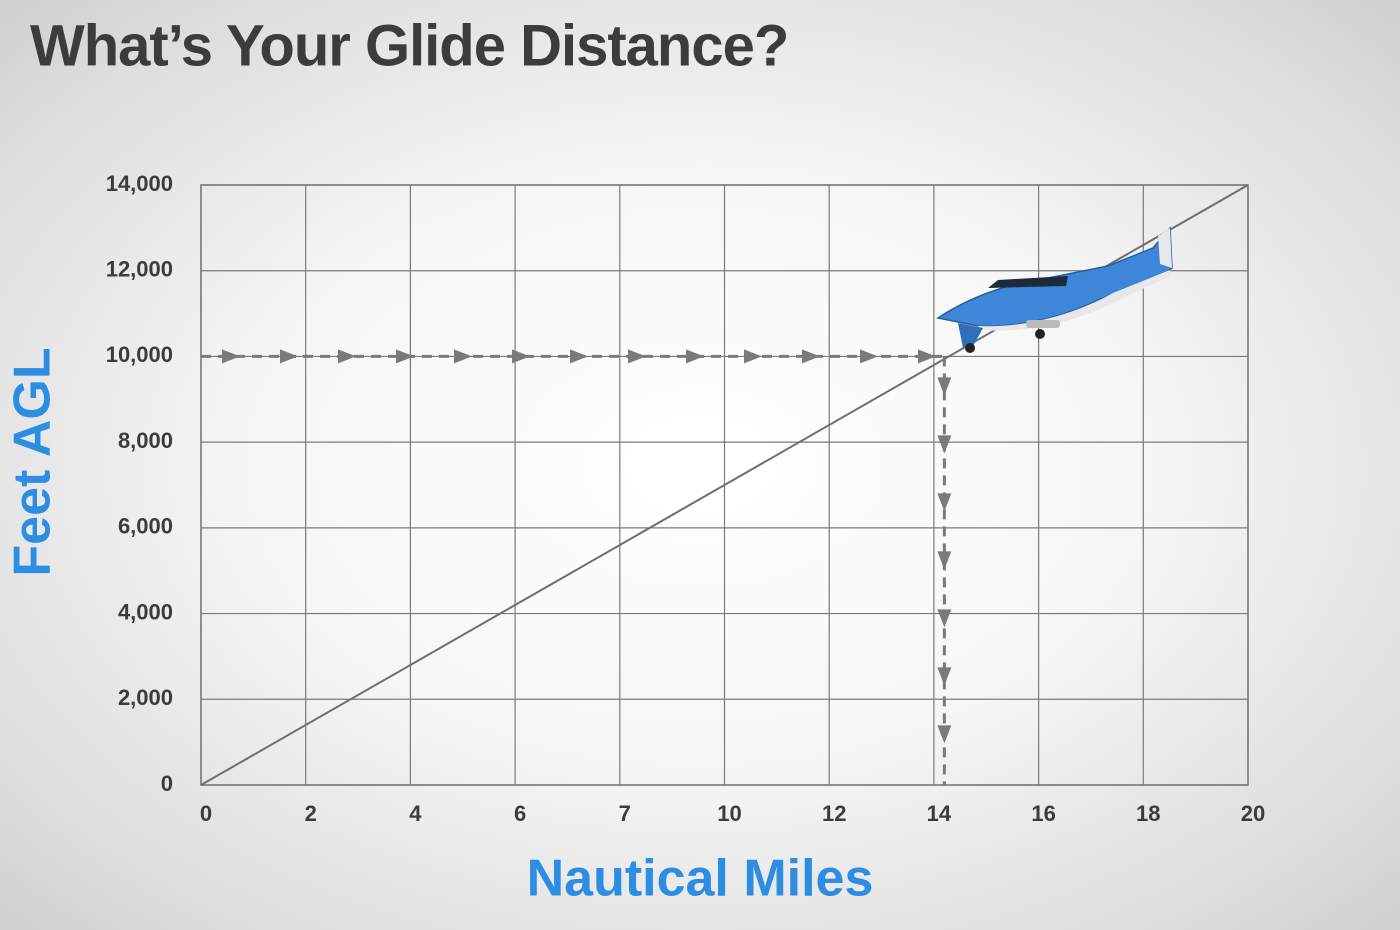 This screenshot has height=930, width=1400. Describe the element at coordinates (625, 813) in the screenshot. I see `x-tick-label: 7` at that location.